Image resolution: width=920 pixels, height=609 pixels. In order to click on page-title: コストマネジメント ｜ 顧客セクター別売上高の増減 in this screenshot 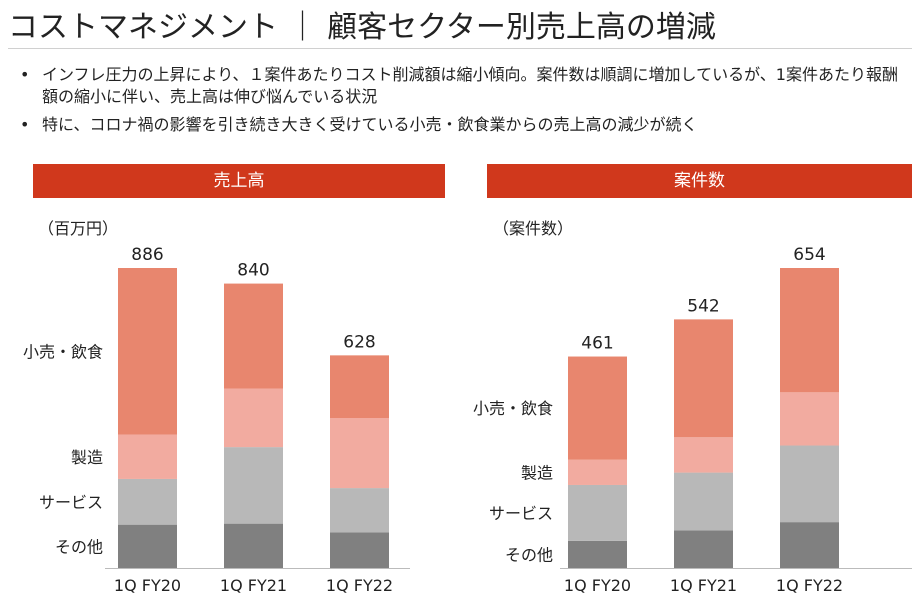, I will do `click(362, 27)`.